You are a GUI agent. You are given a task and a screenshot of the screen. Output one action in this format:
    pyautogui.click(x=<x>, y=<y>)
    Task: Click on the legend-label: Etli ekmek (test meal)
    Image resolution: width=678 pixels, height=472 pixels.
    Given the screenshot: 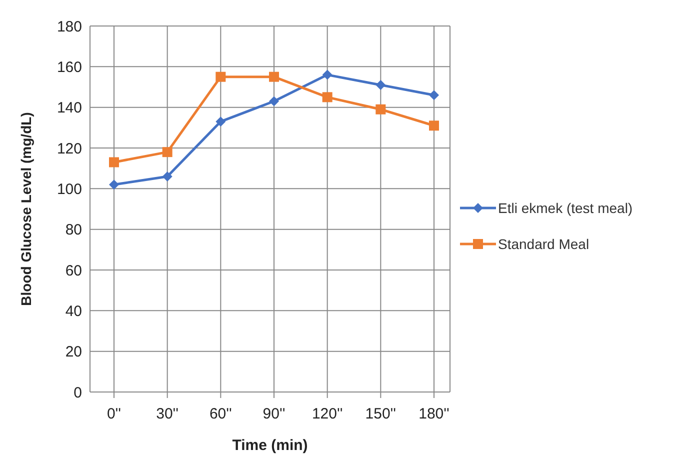 What is the action you would take?
    pyautogui.click(x=566, y=208)
    